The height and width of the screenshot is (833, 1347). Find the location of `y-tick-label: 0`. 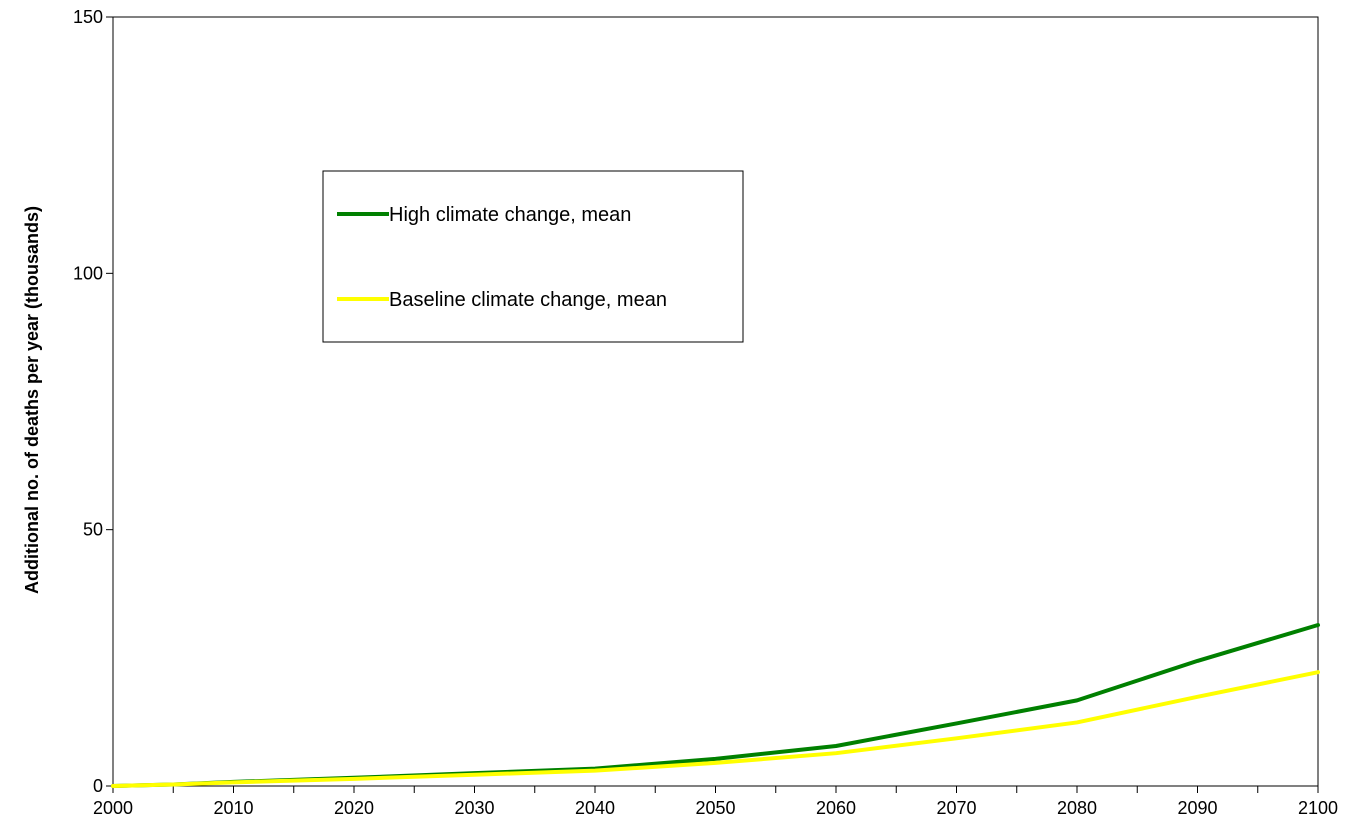

y-tick-label: 0 is located at coordinates (98, 786).